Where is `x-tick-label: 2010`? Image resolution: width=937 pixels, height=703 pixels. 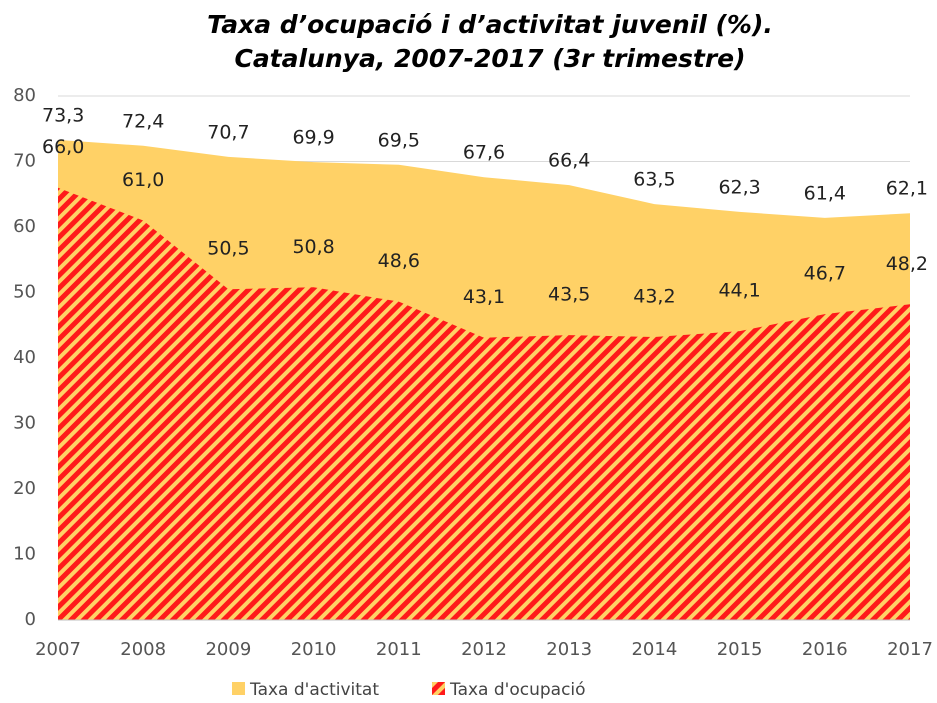 x-tick-label: 2010 is located at coordinates (314, 649).